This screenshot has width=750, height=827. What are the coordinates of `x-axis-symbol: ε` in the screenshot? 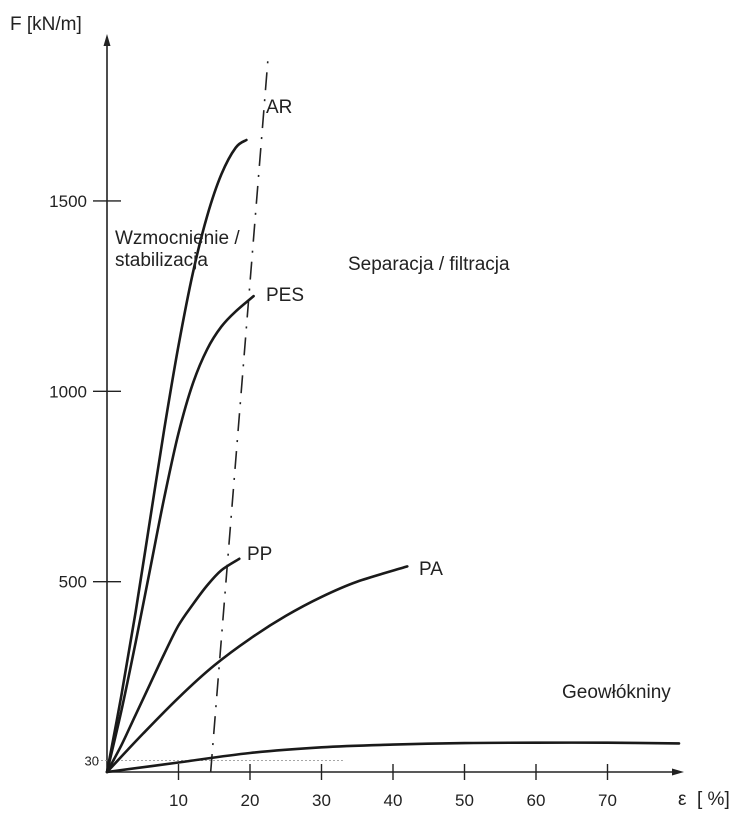 It's located at (682, 799).